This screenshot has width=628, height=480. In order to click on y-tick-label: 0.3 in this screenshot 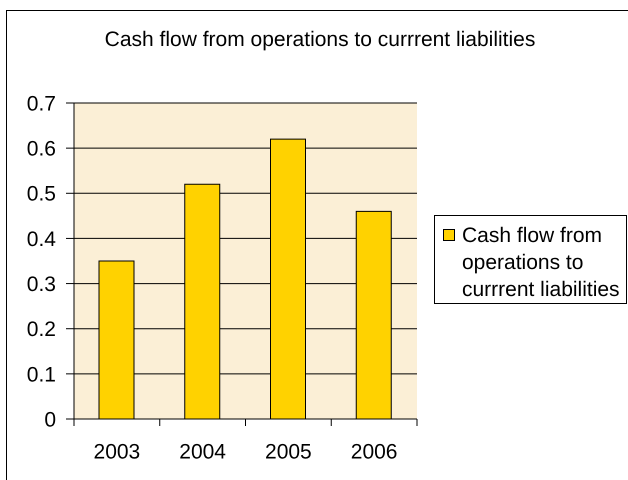, I will do `click(41, 284)`.